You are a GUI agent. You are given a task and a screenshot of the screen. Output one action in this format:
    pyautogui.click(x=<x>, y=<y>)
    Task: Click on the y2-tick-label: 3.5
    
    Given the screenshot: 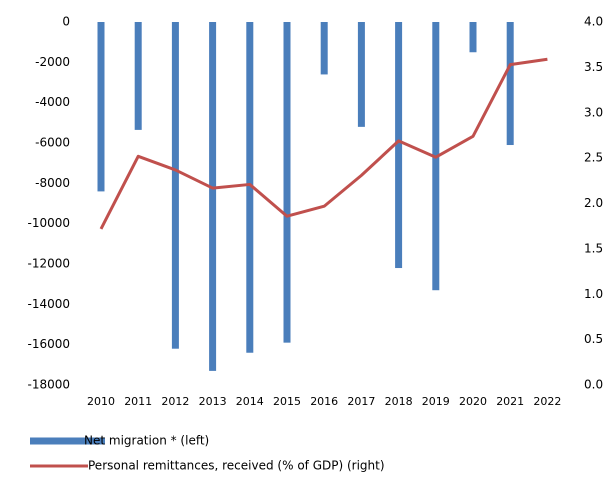 What is the action you would take?
    pyautogui.click(x=593, y=67)
    